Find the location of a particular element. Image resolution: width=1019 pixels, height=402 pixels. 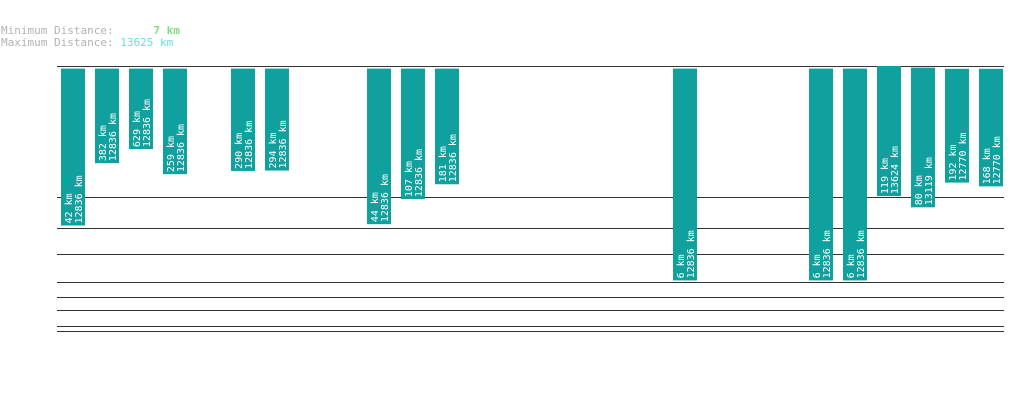

min-distance-label: Minimum Distance: is located at coordinates (57, 30).